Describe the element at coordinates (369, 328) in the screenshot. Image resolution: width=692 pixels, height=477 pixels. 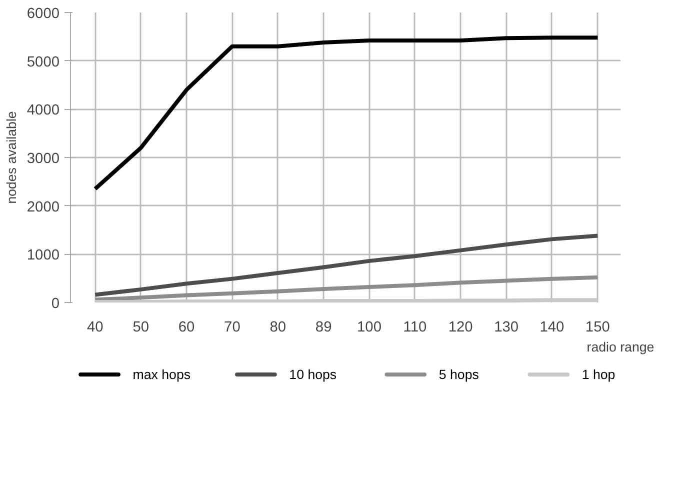
I see `x-tick-label: 100` at that location.